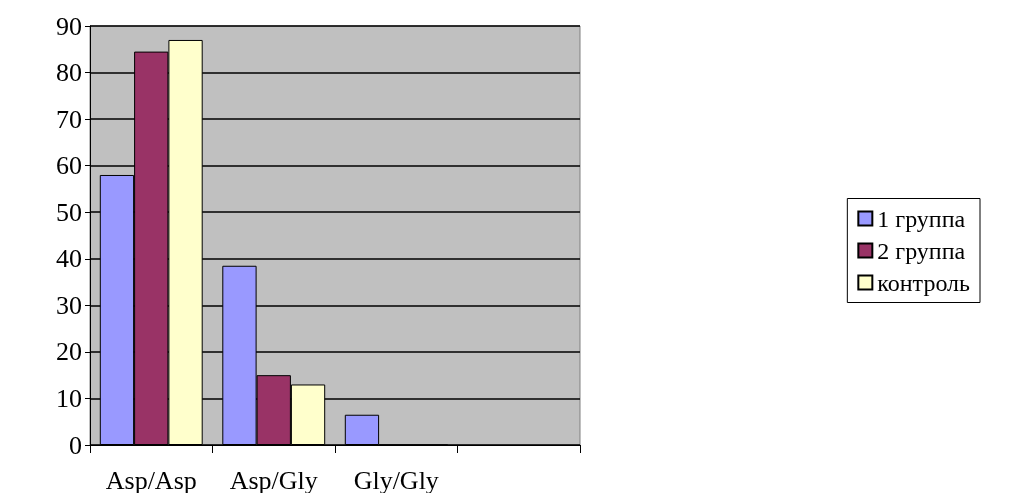  I want to click on legend-label: контроль, so click(924, 282).